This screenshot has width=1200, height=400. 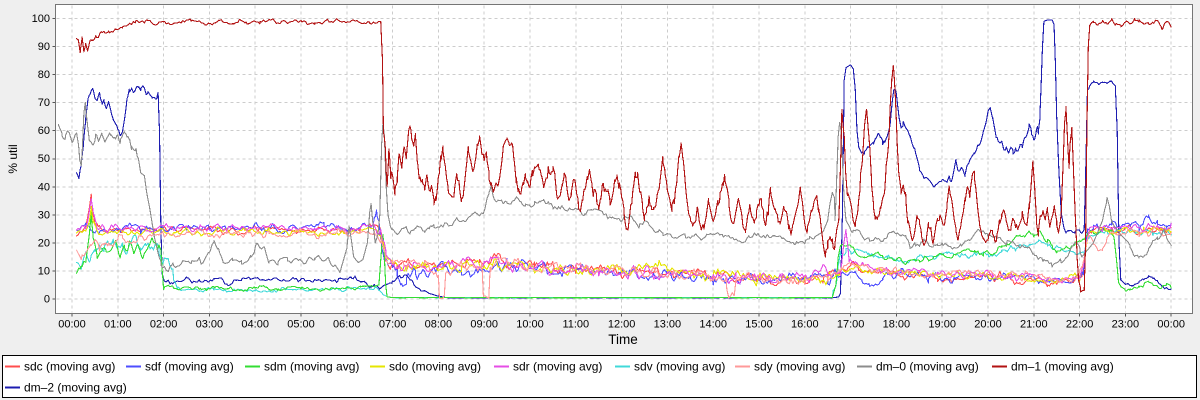 What do you see at coordinates (622, 325) in the screenshot?
I see `svg-text: 12:00` at bounding box center [622, 325].